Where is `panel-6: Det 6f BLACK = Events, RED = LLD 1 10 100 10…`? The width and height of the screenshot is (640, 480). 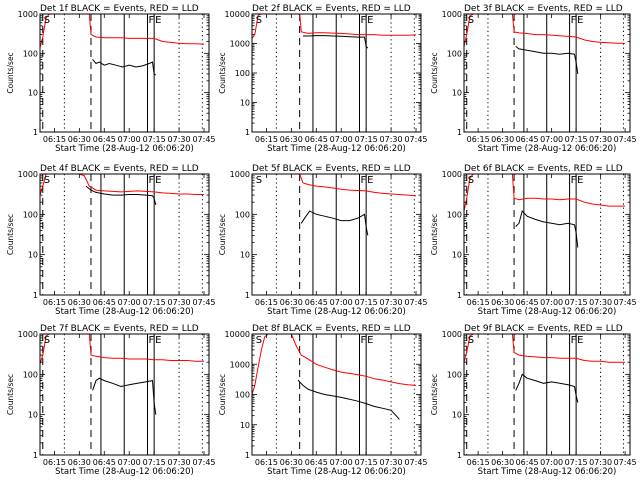
panel-6: Det 6f BLACK = Events, RED = LLD 1 10 100 10… is located at coordinates (533, 240).